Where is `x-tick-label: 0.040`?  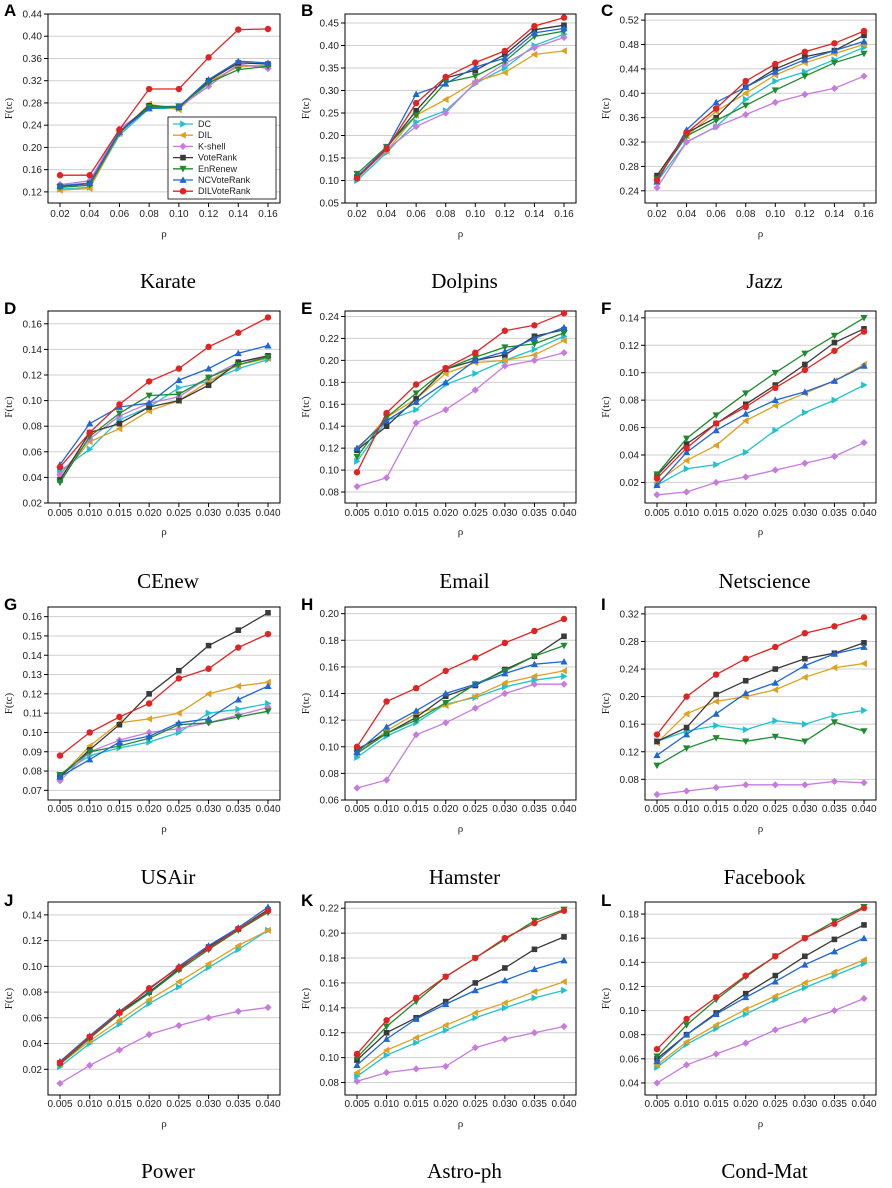 x-tick-label: 0.040 is located at coordinates (563, 809).